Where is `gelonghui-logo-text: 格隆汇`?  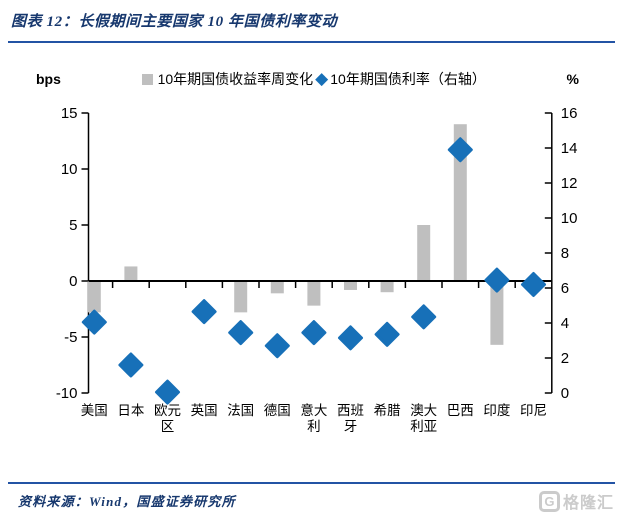 gelonghui-logo-text: 格隆汇 is located at coordinates (588, 503).